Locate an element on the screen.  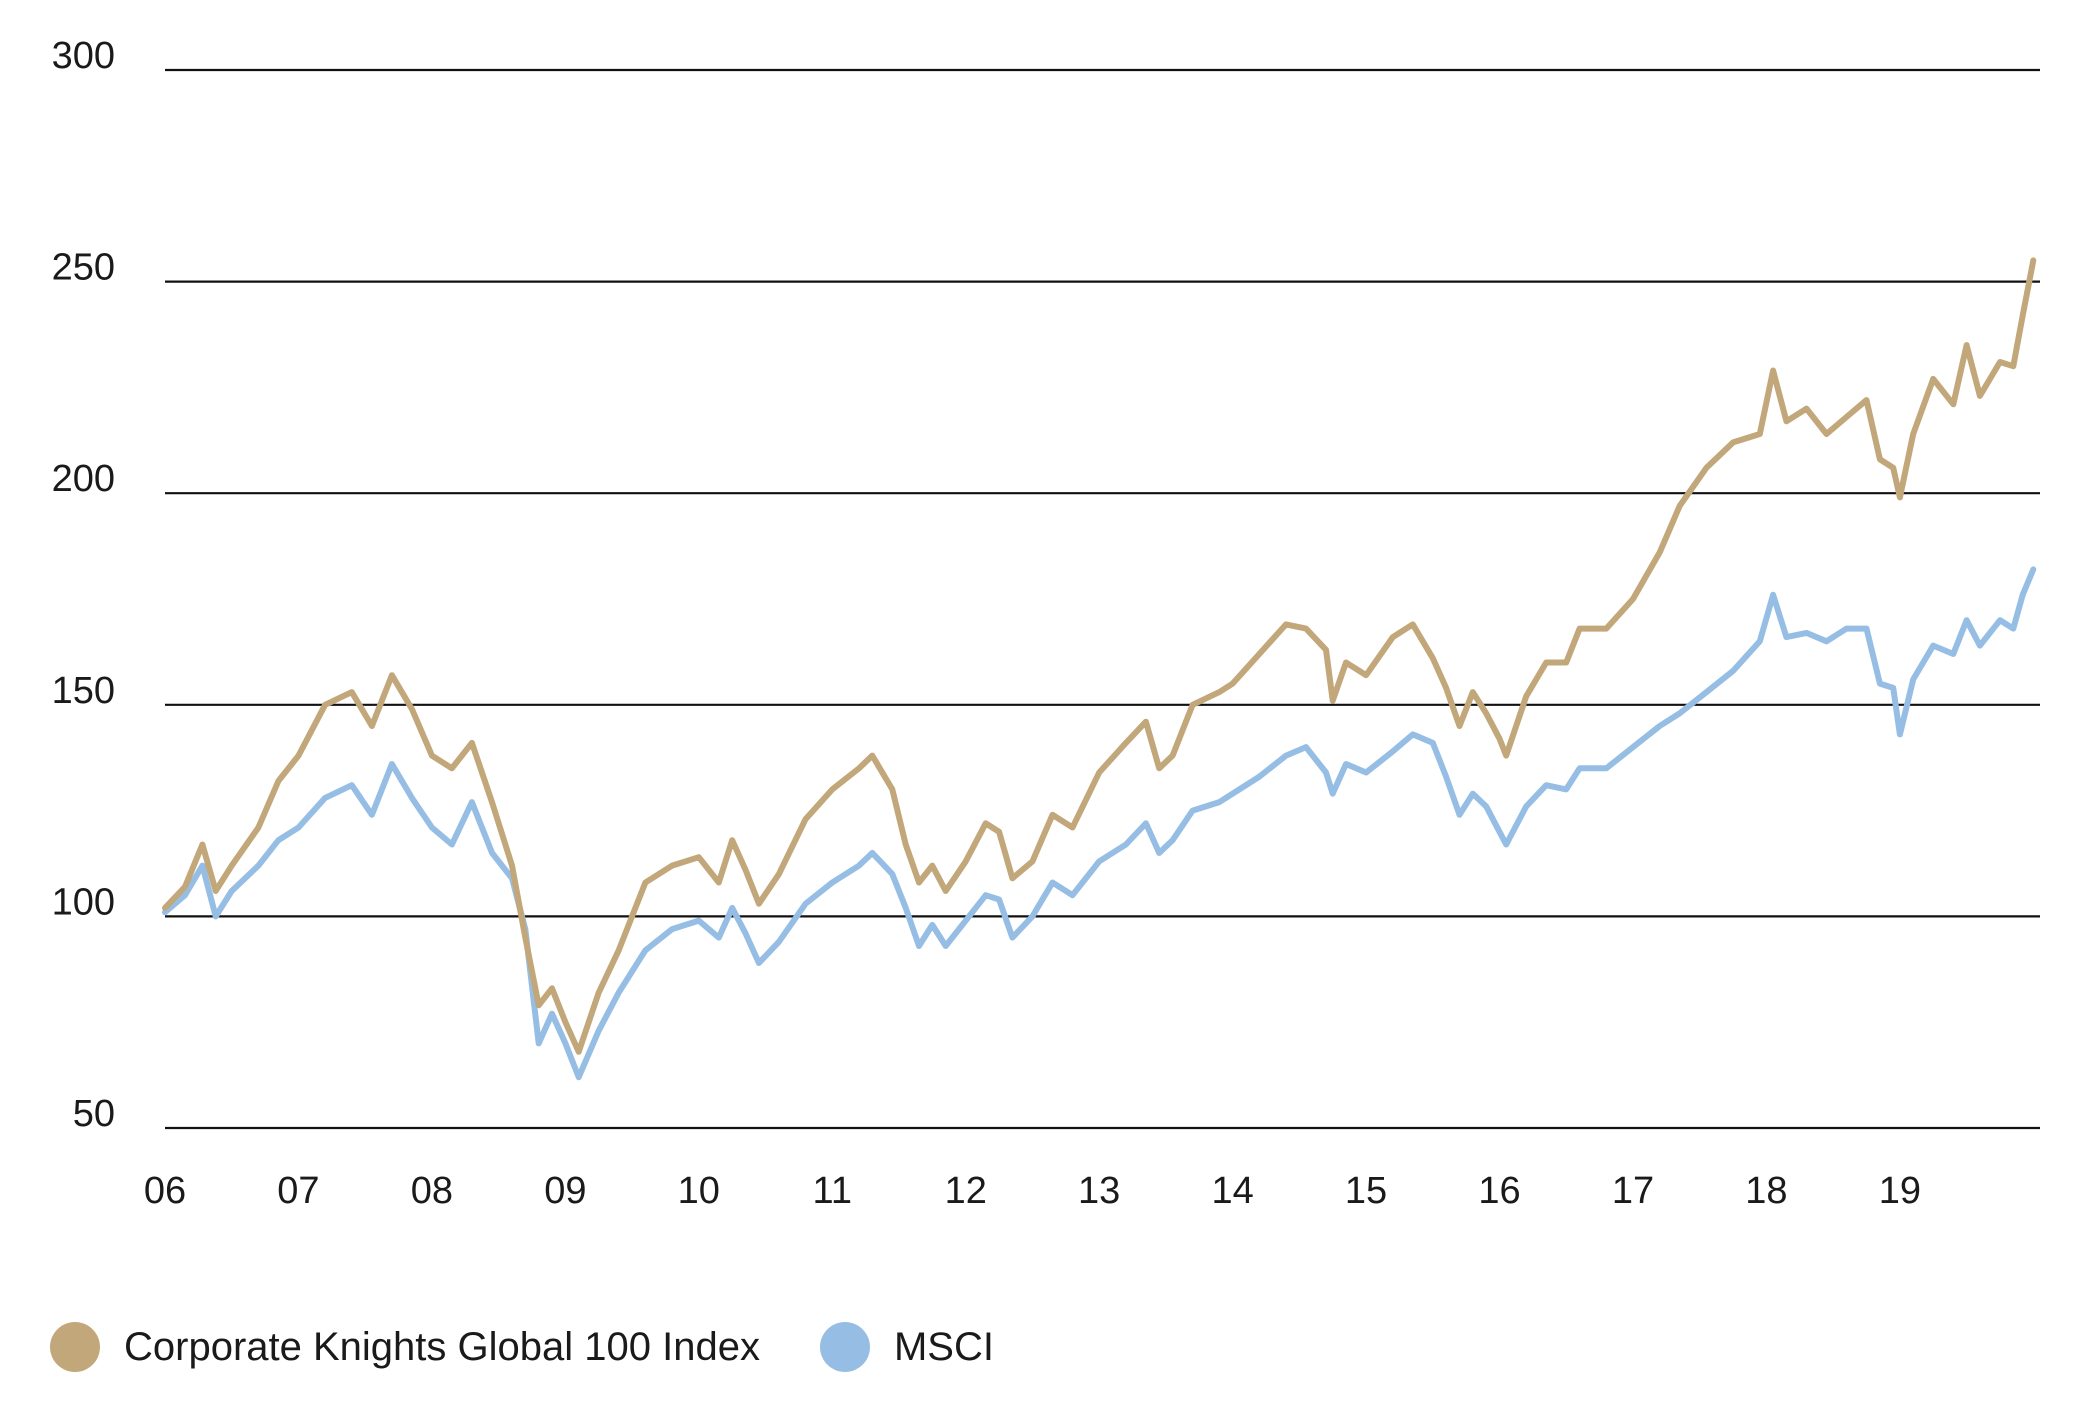
legend: Corporate Knights Global 100 Index MSCI is located at coordinates (552, 1347).